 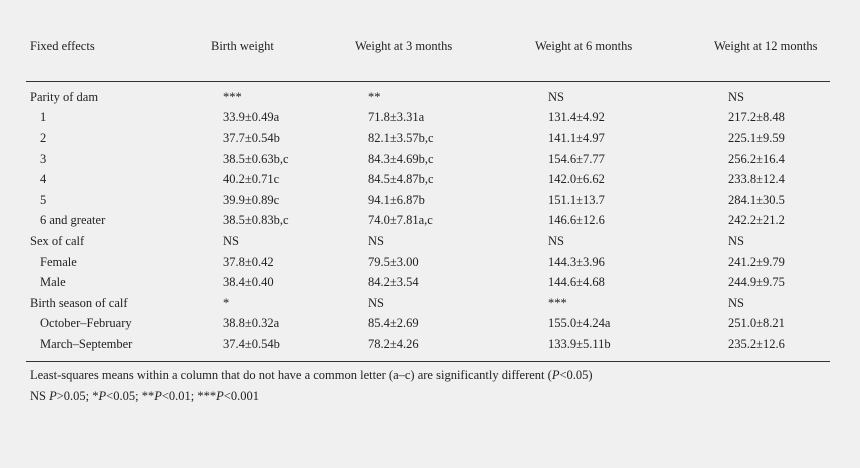 What do you see at coordinates (374, 96) in the screenshot?
I see `table-cell: **` at bounding box center [374, 96].